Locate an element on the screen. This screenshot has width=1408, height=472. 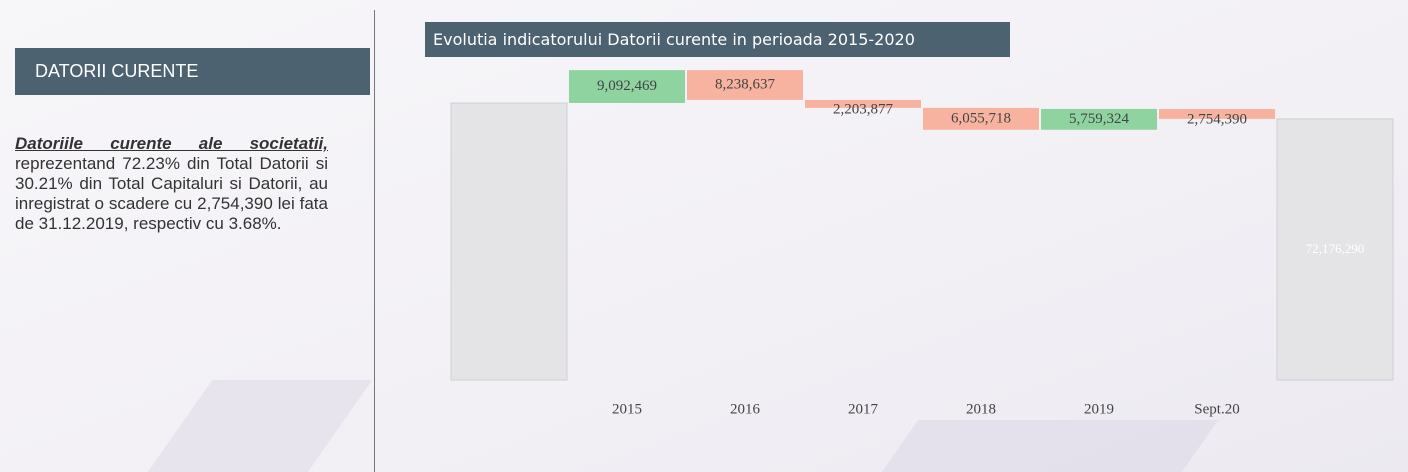
x-tick-label: 2019 is located at coordinates (1099, 409).